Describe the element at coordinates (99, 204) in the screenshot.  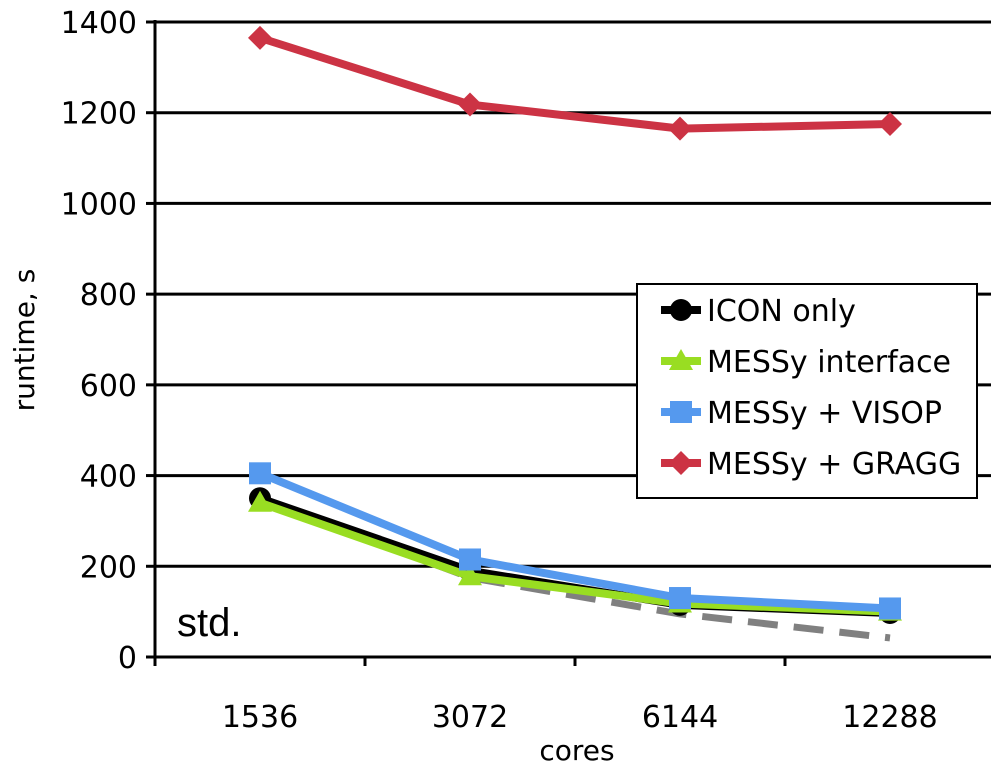
I see `y-tick-label: 1000` at that location.